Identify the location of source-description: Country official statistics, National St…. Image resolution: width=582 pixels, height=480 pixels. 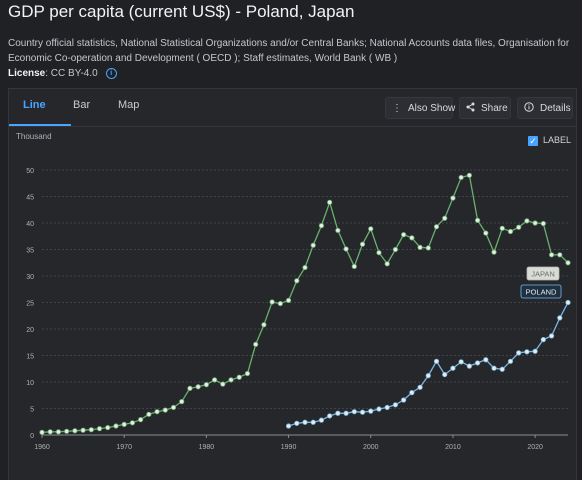
(289, 51).